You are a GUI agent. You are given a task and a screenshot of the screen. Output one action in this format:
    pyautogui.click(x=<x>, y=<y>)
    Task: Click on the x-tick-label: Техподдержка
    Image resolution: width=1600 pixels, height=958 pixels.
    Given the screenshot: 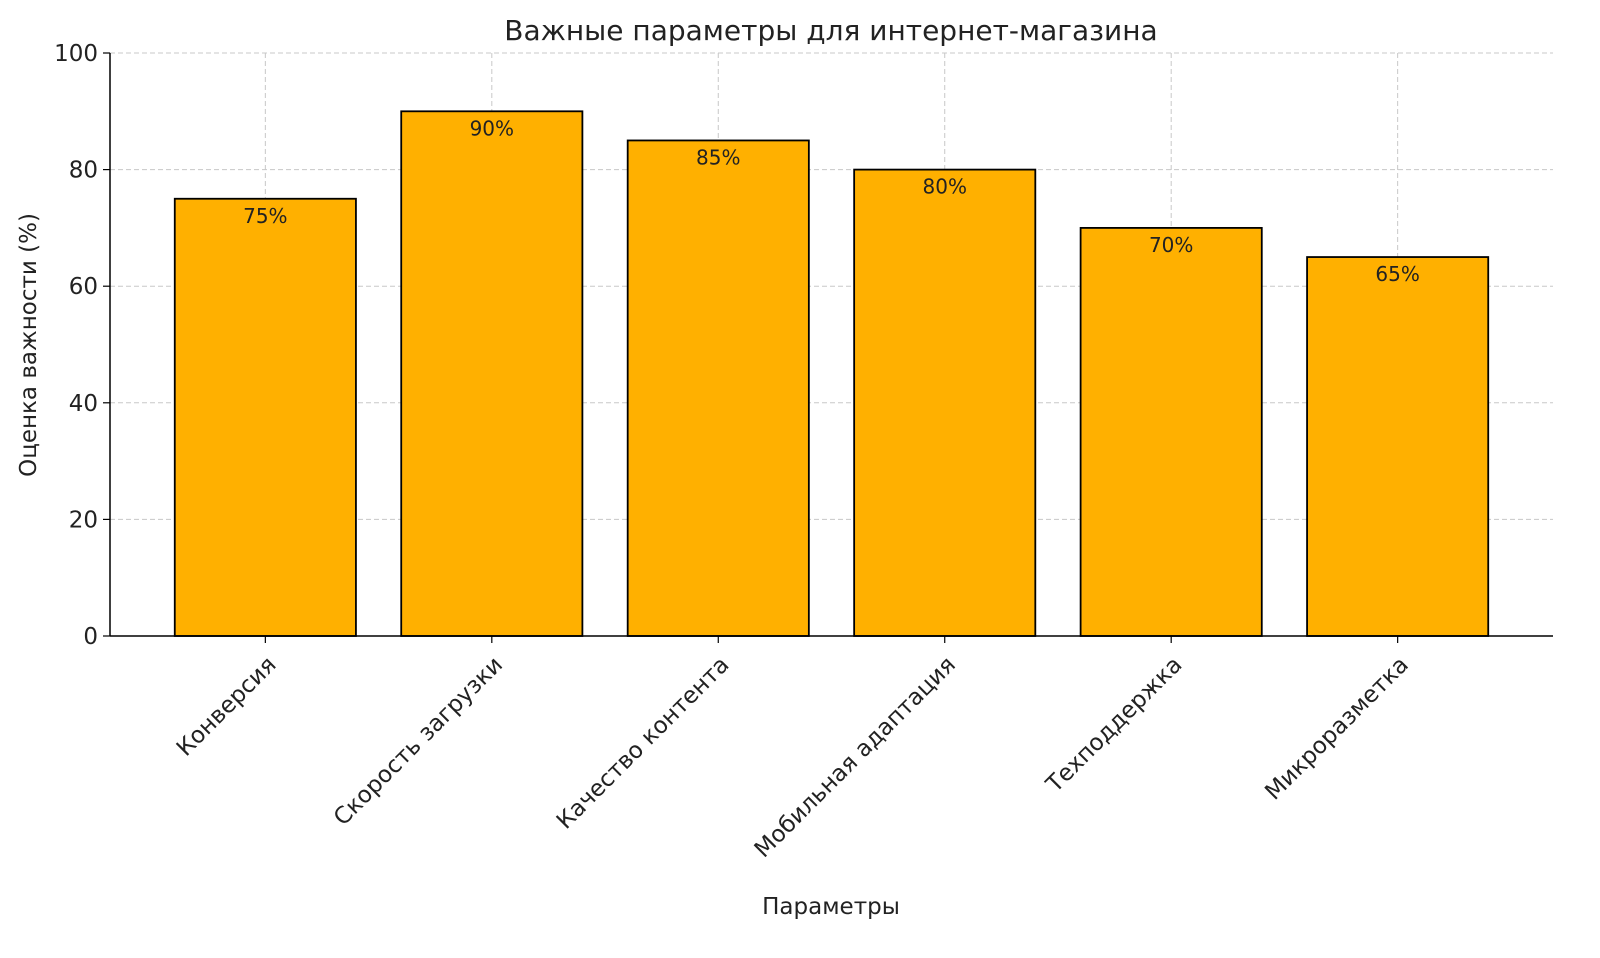 What is the action you would take?
    pyautogui.click(x=1114, y=725)
    